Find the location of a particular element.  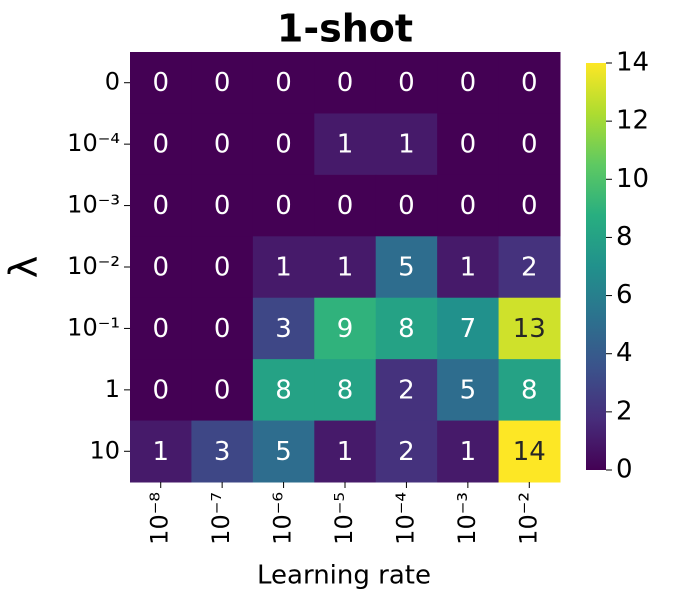

x-tick-label: 10⁻³ is located at coordinates (467, 518).